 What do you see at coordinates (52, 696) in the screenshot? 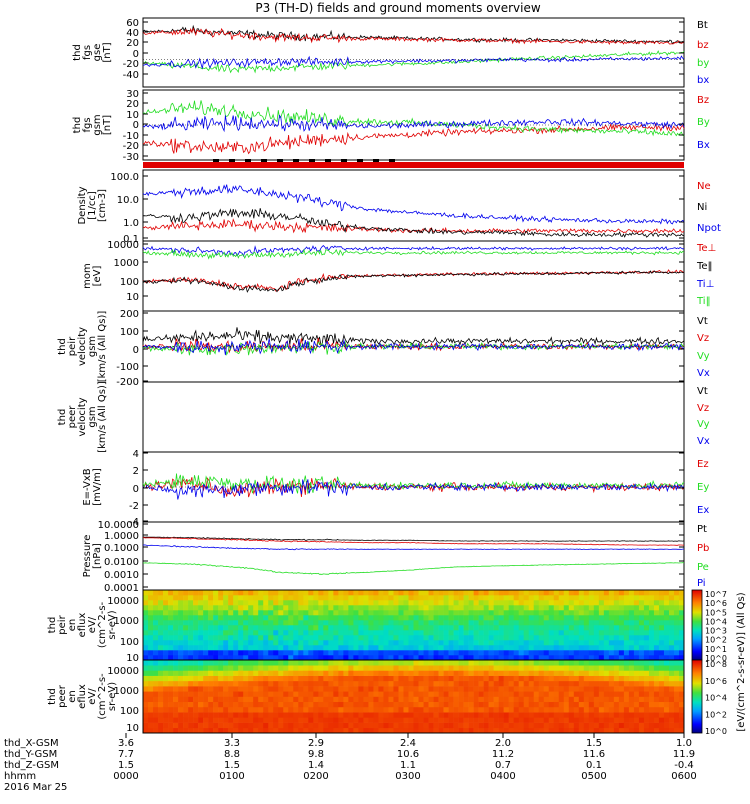
I see `y-axis-label: thd` at bounding box center [52, 696].